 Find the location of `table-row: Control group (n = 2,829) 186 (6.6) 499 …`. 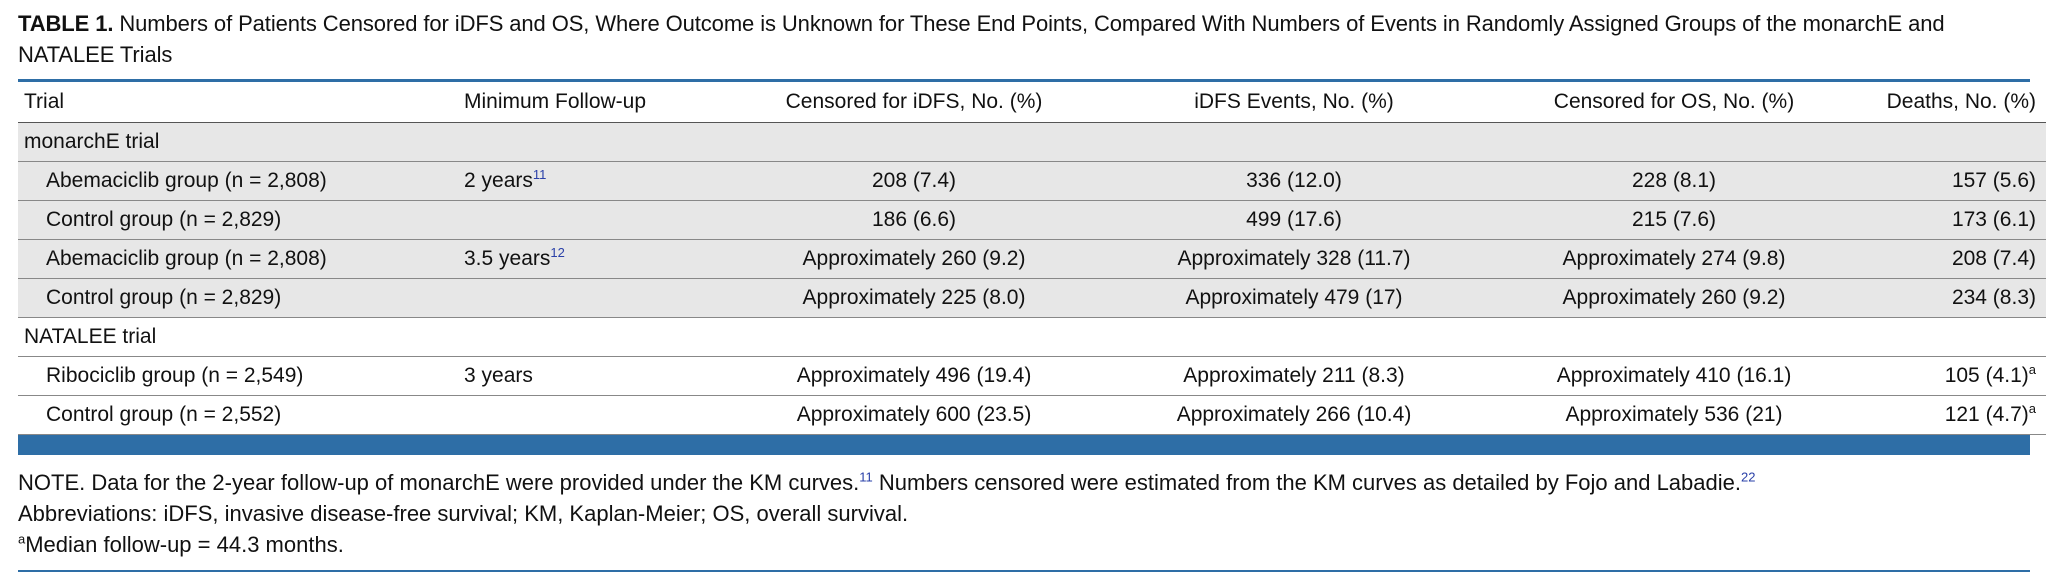

table-row: Control group (n = 2,829) 186 (6.6) 499 … is located at coordinates (1032, 220).